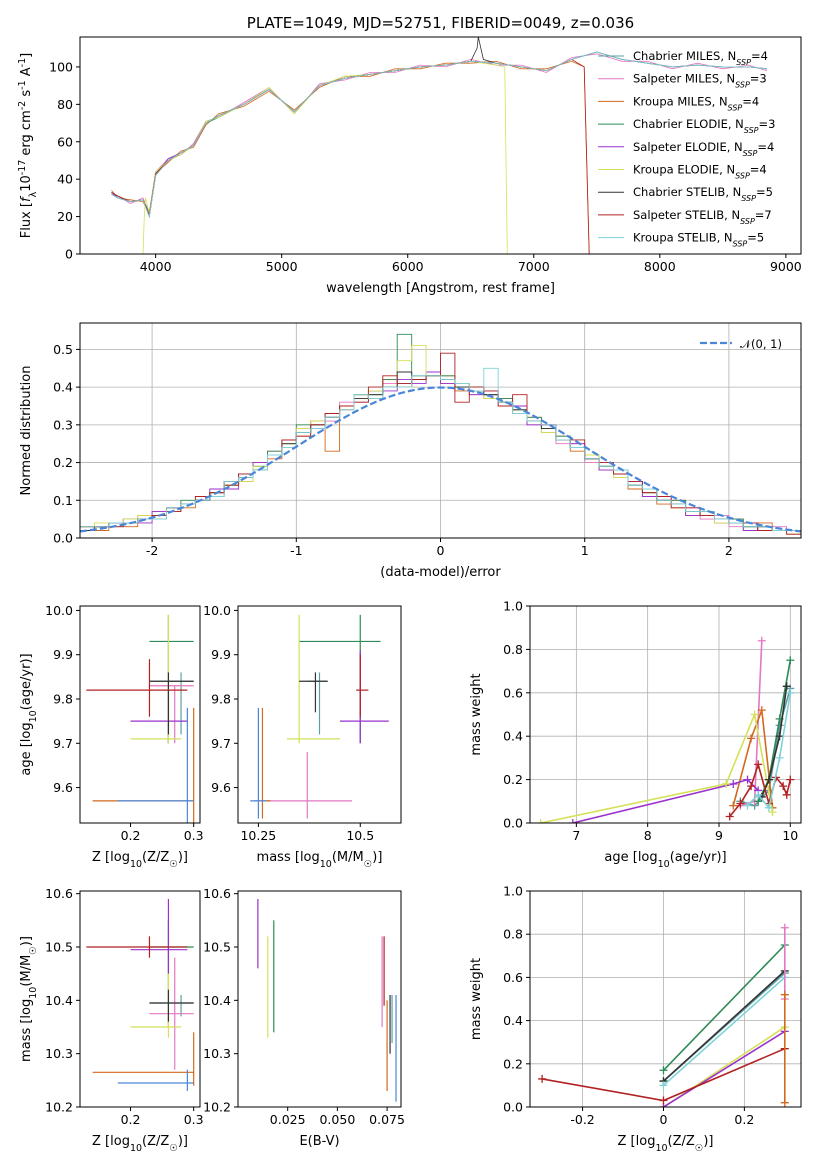  Describe the element at coordinates (513, 736) in the screenshot. I see `y-tick-label: 0.4` at that location.